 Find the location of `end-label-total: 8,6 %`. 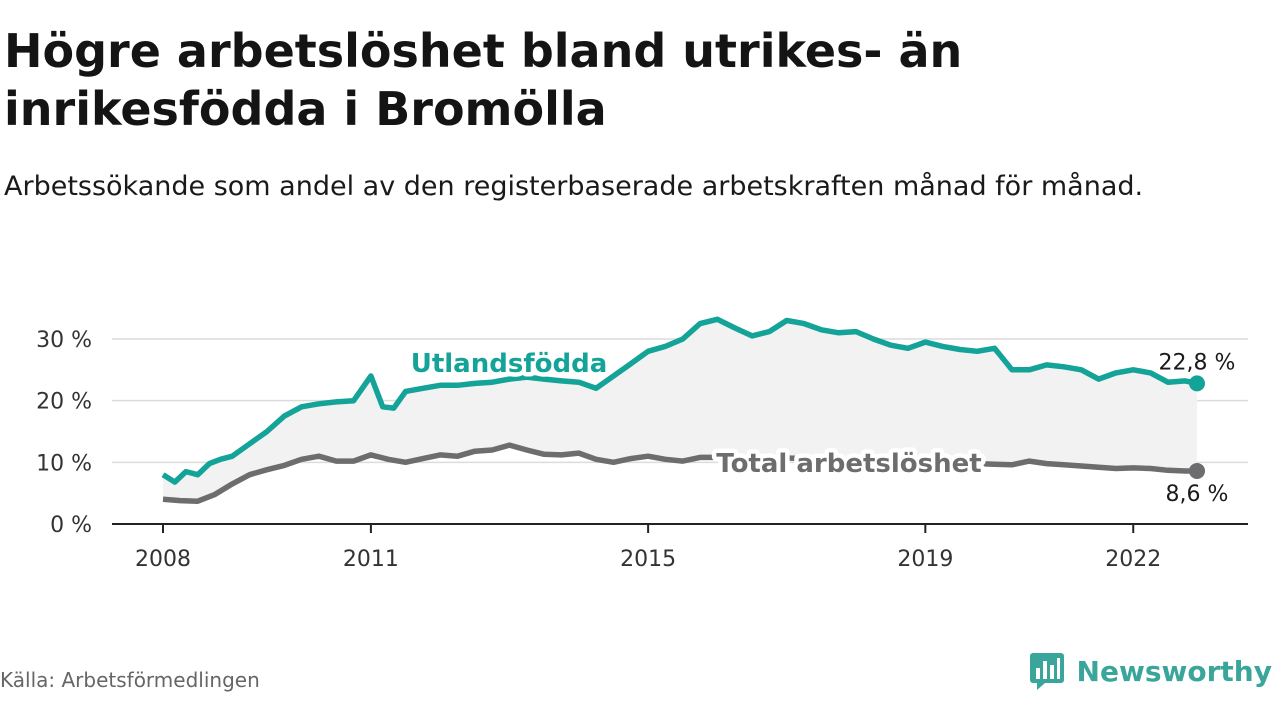

end-label-total: 8,6 % is located at coordinates (1197, 494).